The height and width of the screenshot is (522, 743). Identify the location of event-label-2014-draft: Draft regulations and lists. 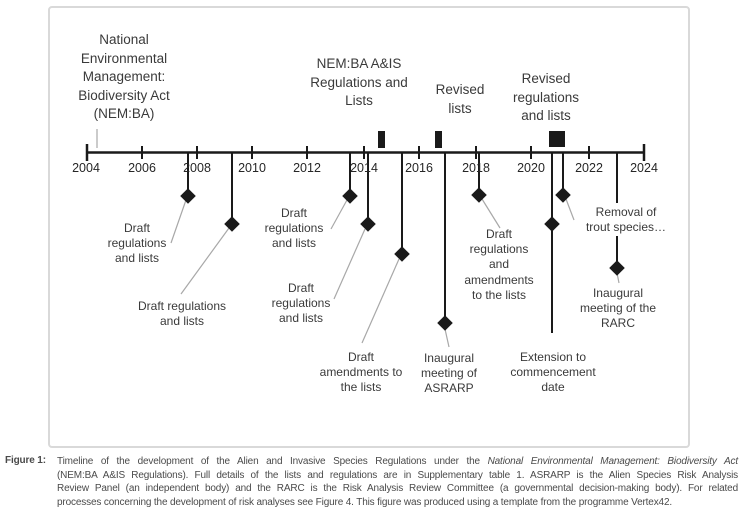
(301, 303).